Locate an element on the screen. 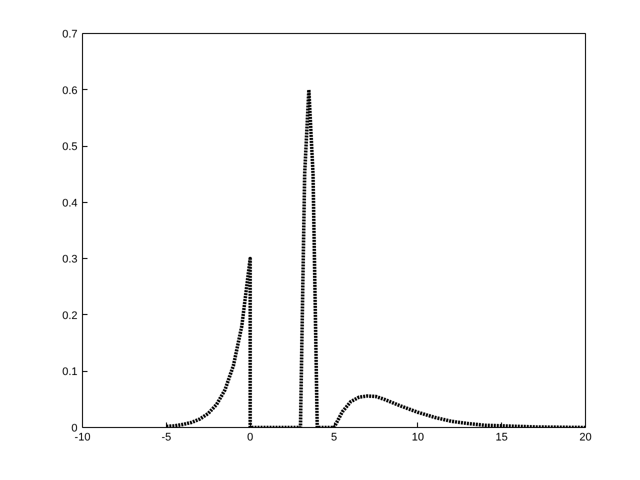  y-tick-label: 0.3 is located at coordinates (70, 260).